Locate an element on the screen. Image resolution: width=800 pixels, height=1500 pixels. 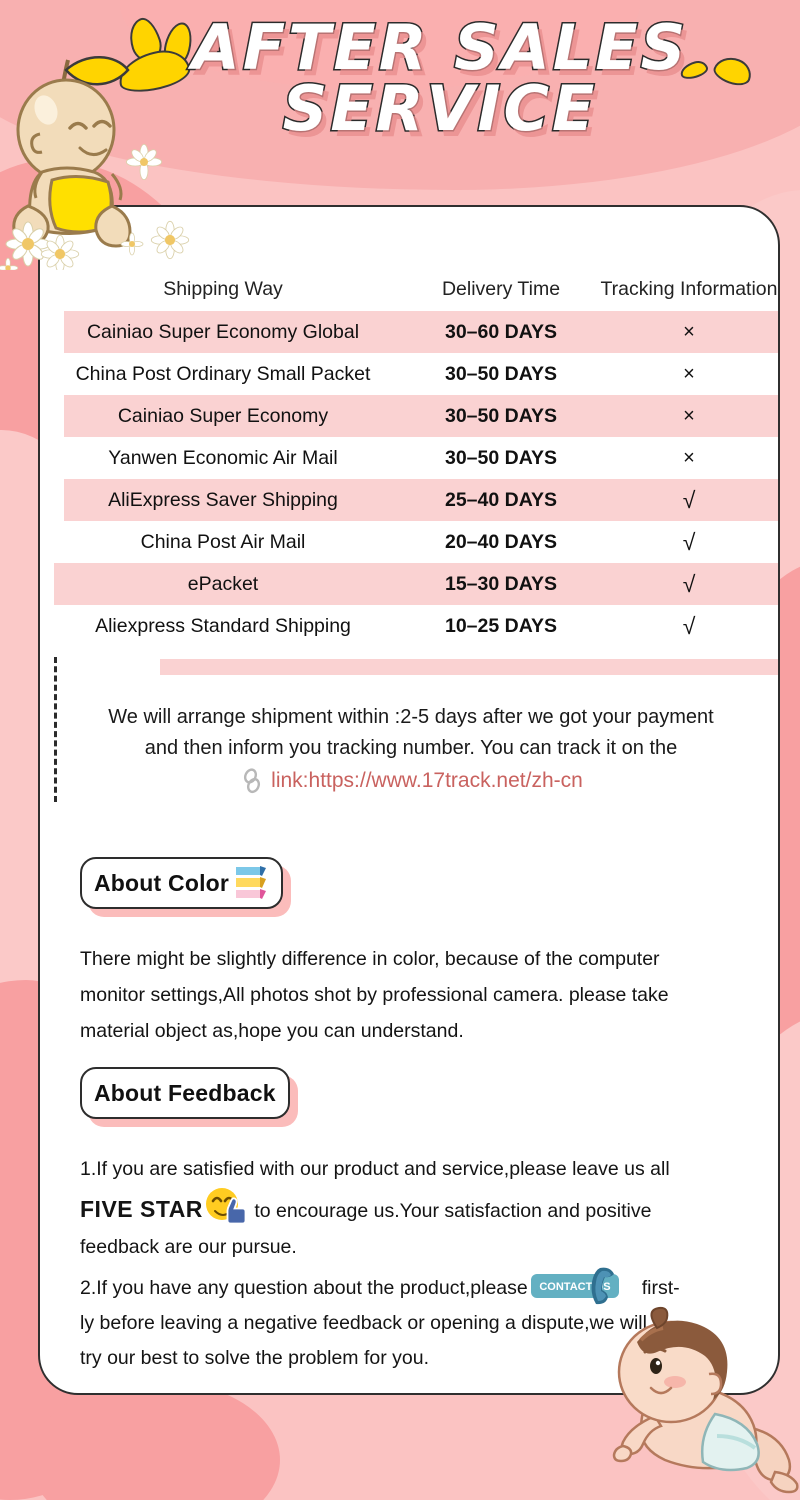
feedback-line-4-tail: first- is located at coordinates (660, 1287).